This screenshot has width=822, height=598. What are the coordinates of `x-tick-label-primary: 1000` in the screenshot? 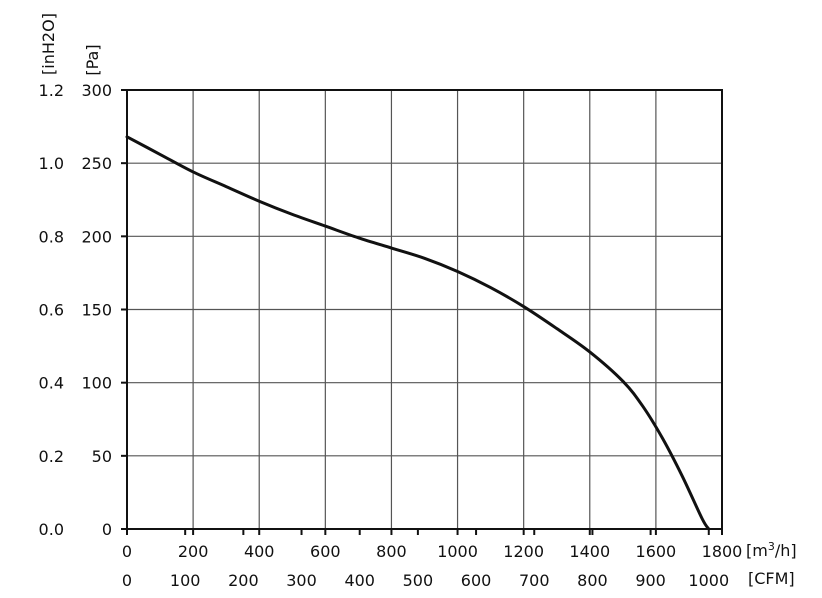 It's located at (457, 551).